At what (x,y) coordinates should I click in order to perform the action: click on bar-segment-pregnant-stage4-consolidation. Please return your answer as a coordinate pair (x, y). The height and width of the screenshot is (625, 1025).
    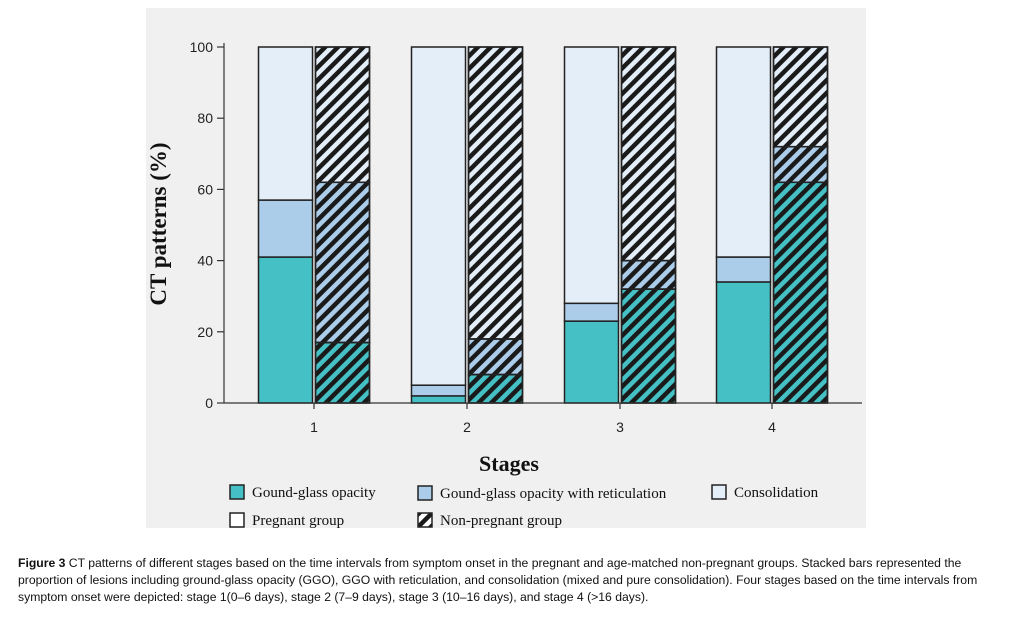
    Looking at the image, I should click on (743, 152).